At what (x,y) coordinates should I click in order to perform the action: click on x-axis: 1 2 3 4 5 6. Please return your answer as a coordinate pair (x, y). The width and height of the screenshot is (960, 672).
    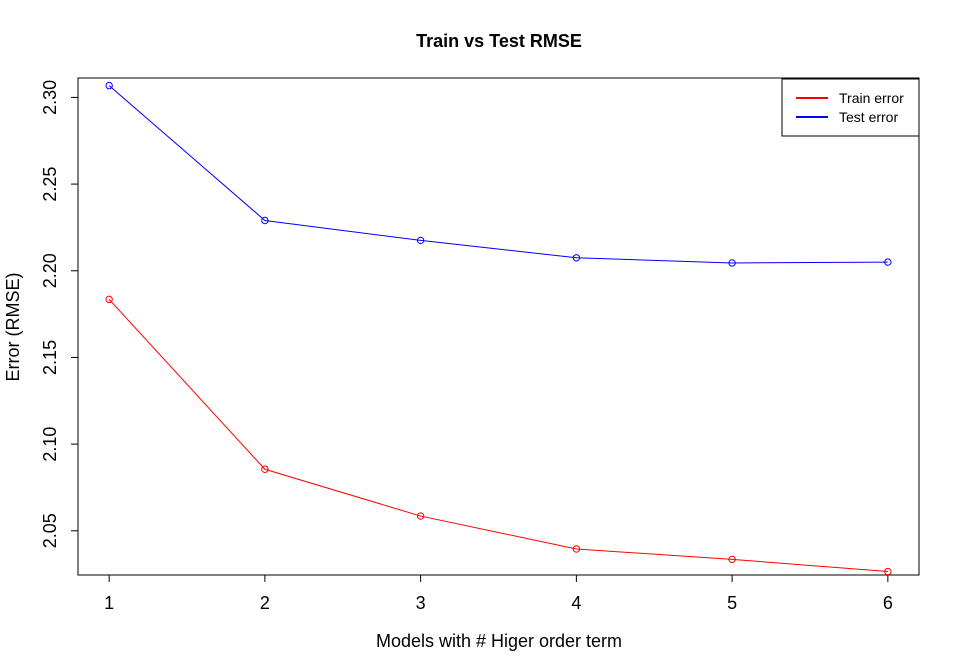
    Looking at the image, I should click on (498, 593).